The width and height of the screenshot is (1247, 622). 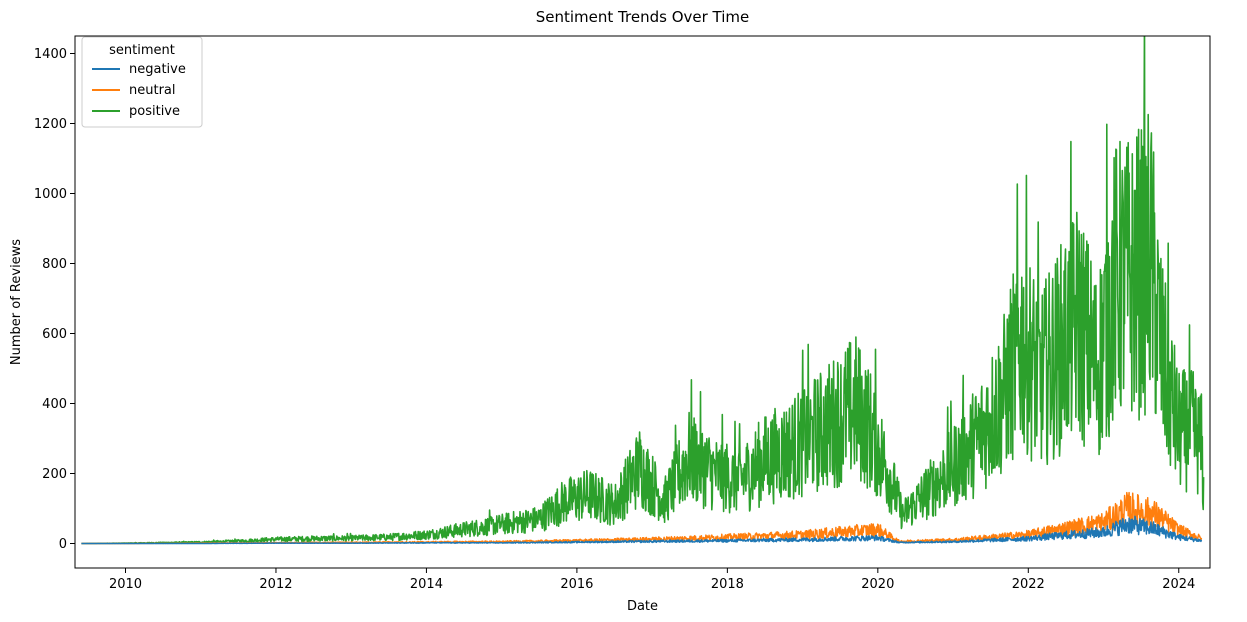 What do you see at coordinates (576, 584) in the screenshot?
I see `x-tick-label: 2016` at bounding box center [576, 584].